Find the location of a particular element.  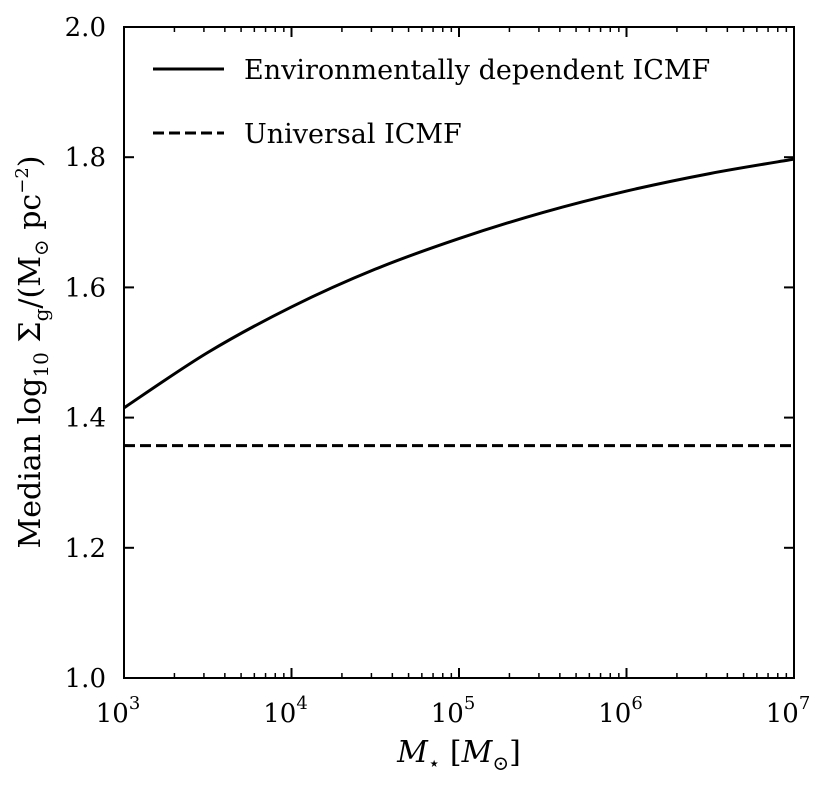

y-axis-title-p2-sub: g is located at coordinates (41, 314).